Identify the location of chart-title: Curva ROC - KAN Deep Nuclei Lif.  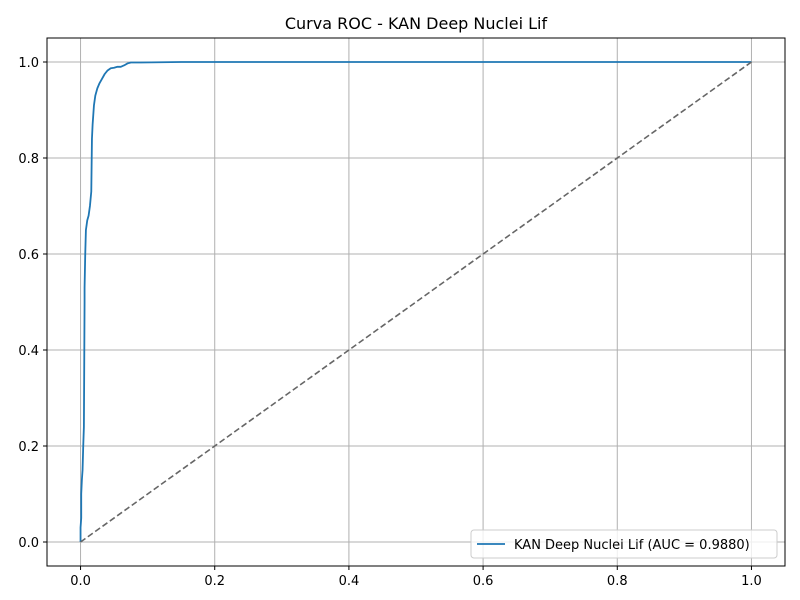
(416, 23).